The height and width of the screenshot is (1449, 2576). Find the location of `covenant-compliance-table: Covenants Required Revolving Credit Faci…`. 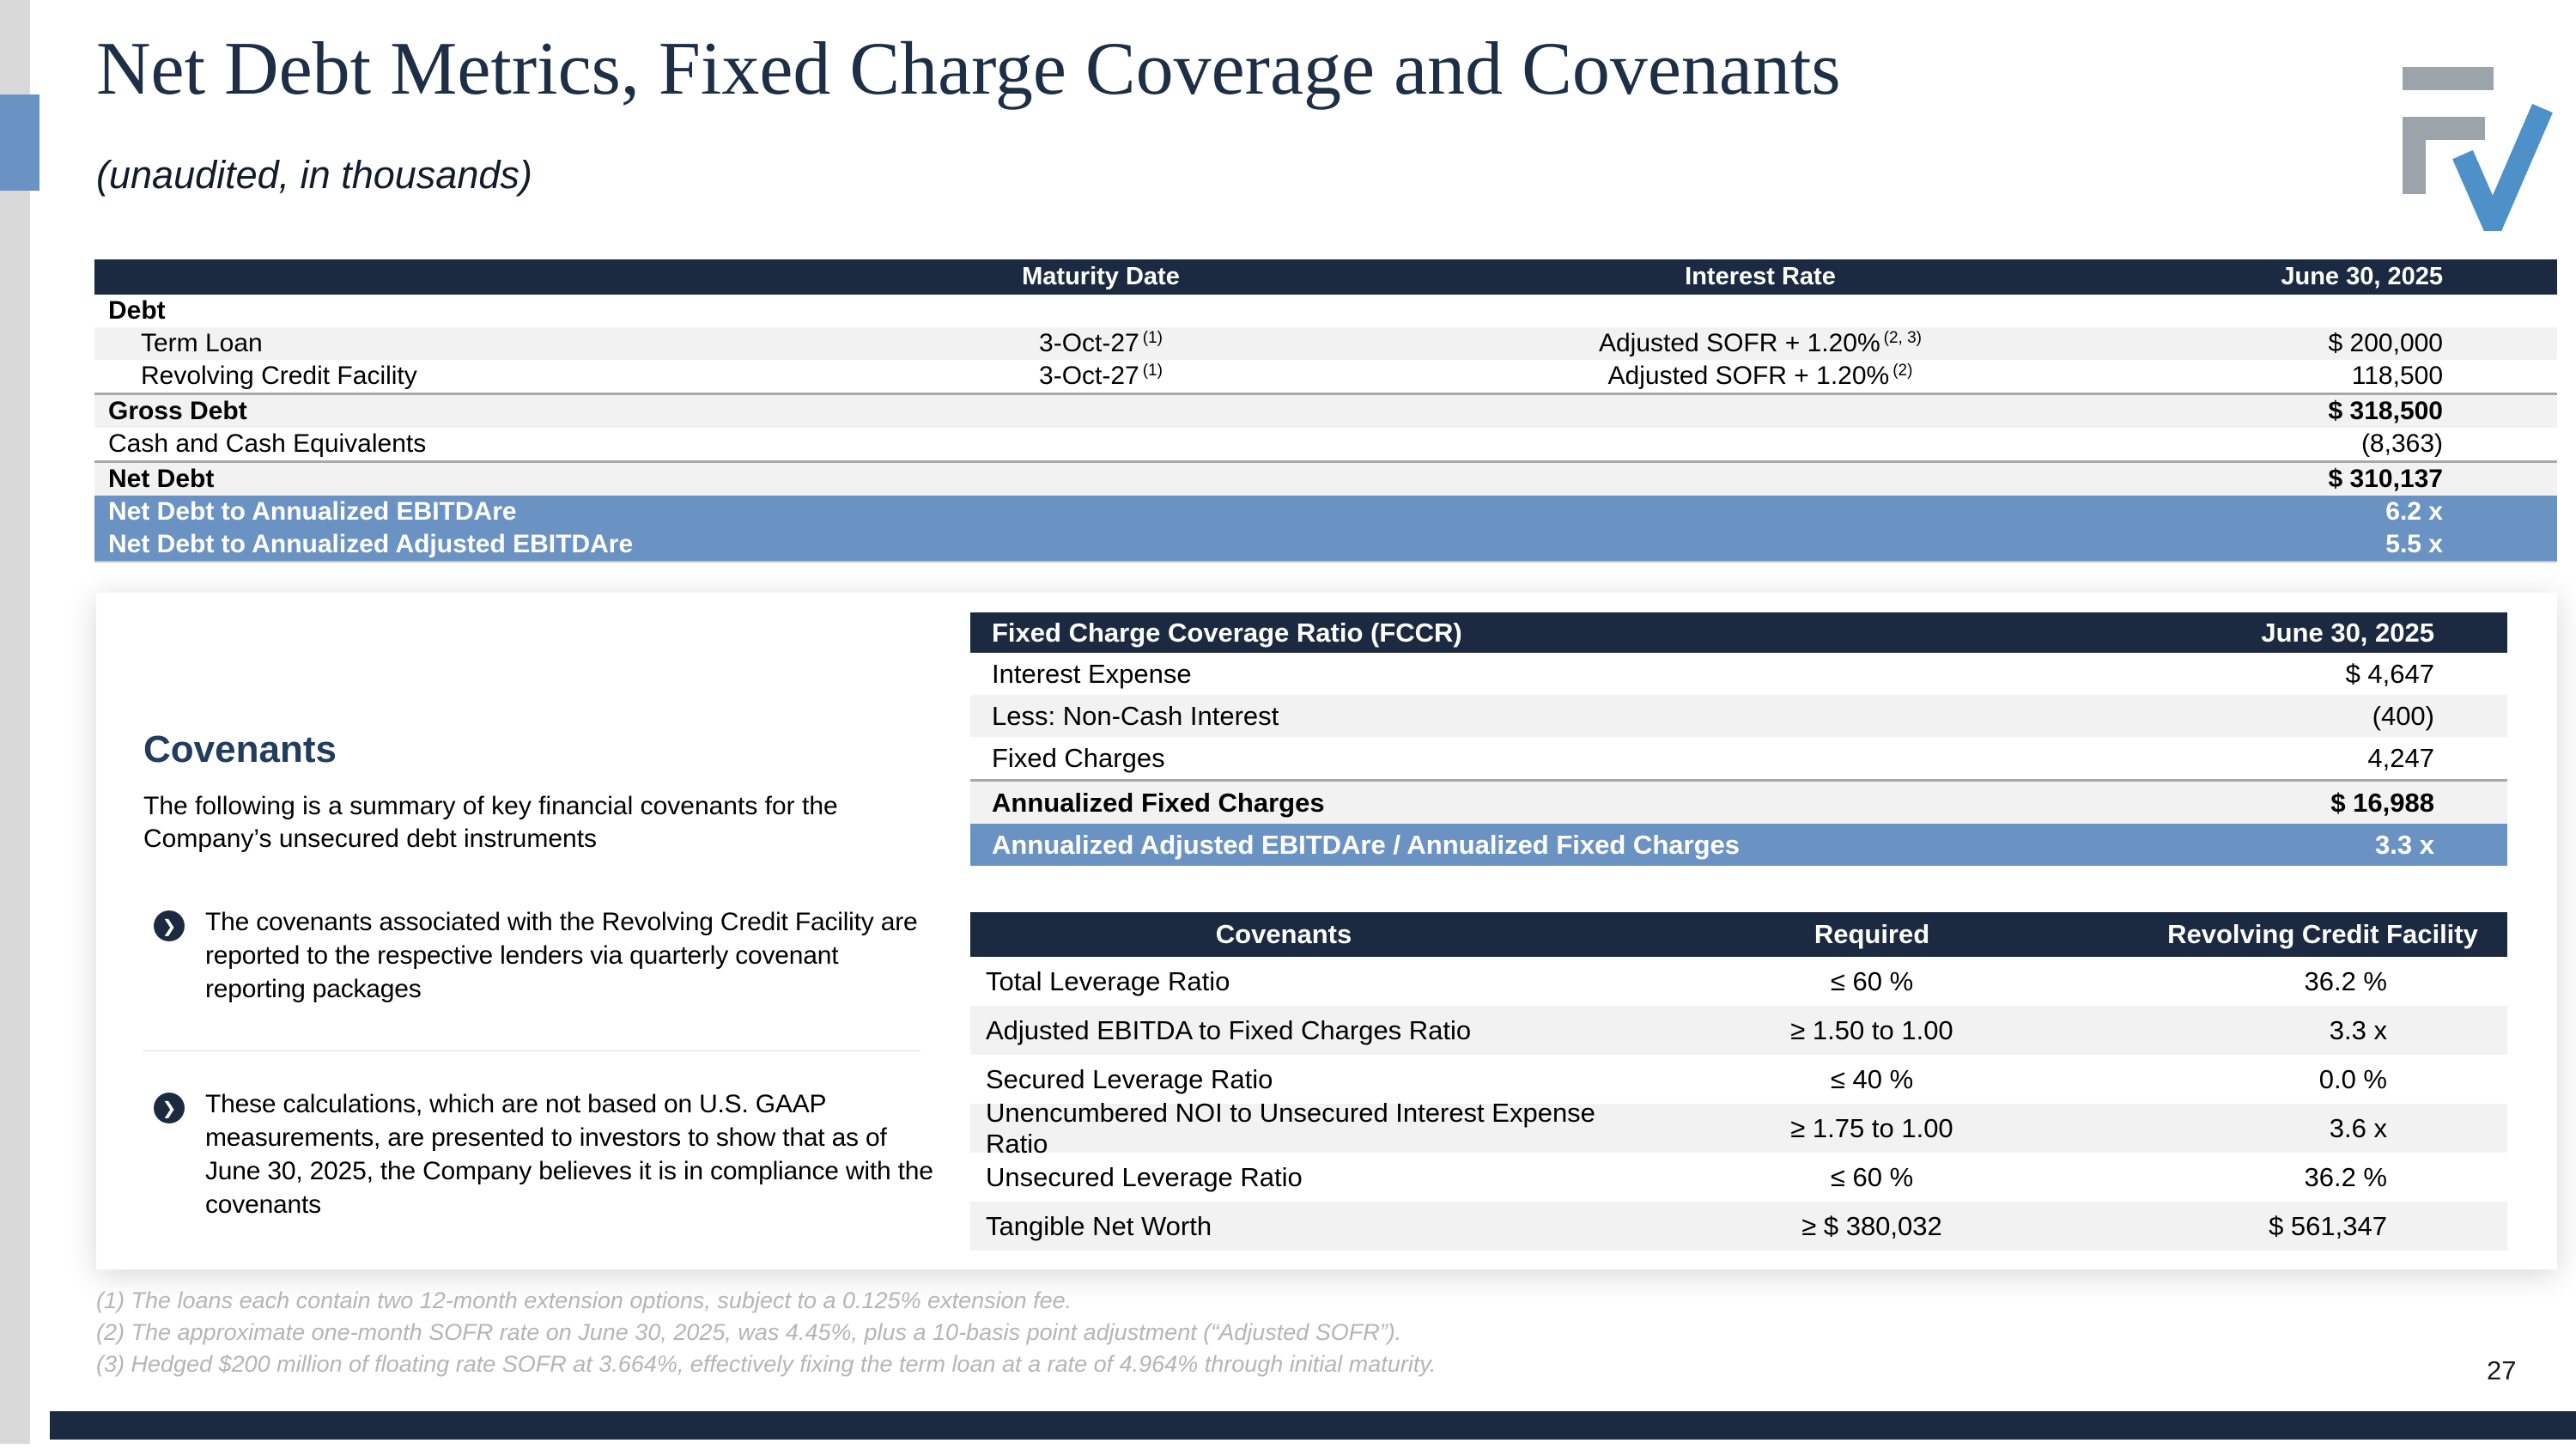

covenant-compliance-table: Covenants Required Revolving Credit Faci… is located at coordinates (1738, 1081).